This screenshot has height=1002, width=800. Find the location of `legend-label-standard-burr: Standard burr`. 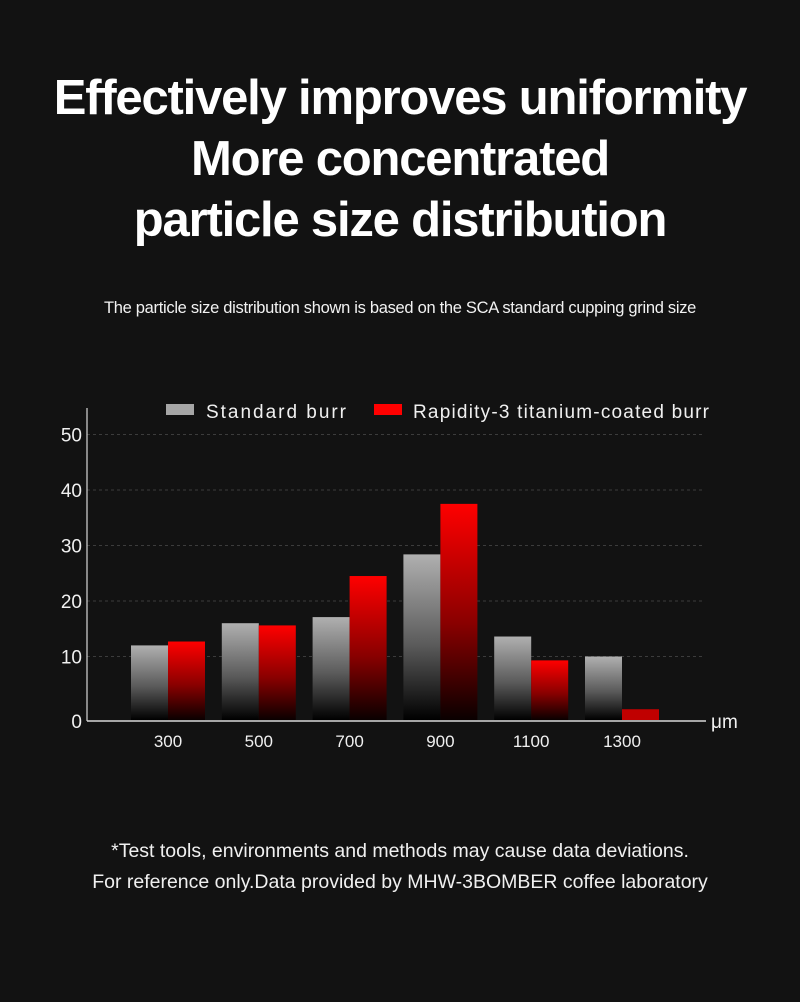

legend-label-standard-burr: Standard burr is located at coordinates (276, 412).